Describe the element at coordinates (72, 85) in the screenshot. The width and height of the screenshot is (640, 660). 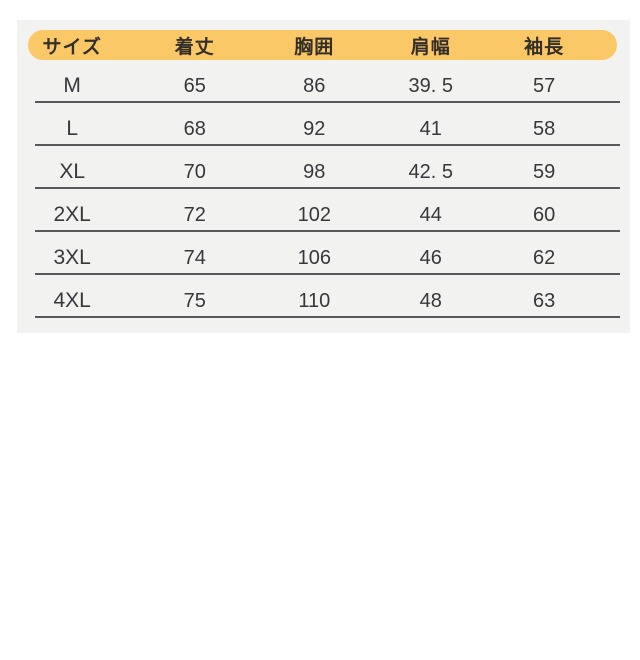
I see `cell-size: M` at that location.